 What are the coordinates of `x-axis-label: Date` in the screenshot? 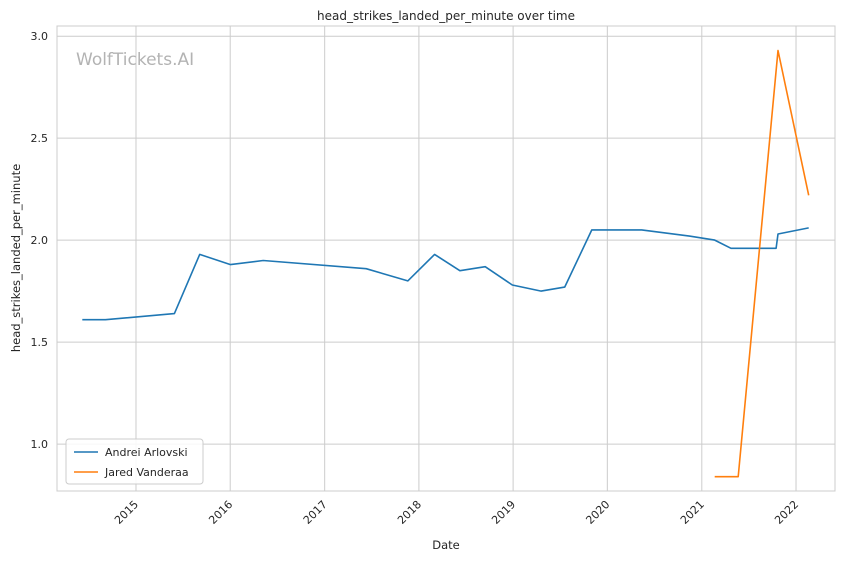 It's located at (446, 545).